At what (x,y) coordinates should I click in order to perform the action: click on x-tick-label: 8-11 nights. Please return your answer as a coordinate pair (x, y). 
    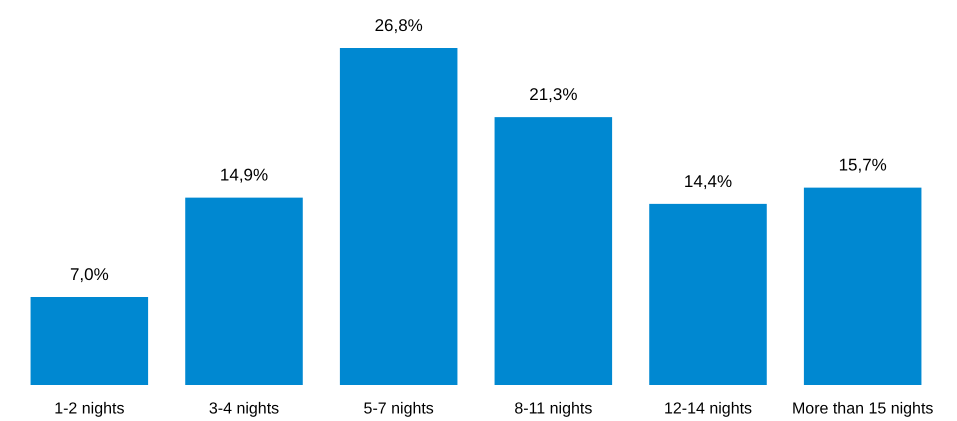
    Looking at the image, I should click on (553, 409).